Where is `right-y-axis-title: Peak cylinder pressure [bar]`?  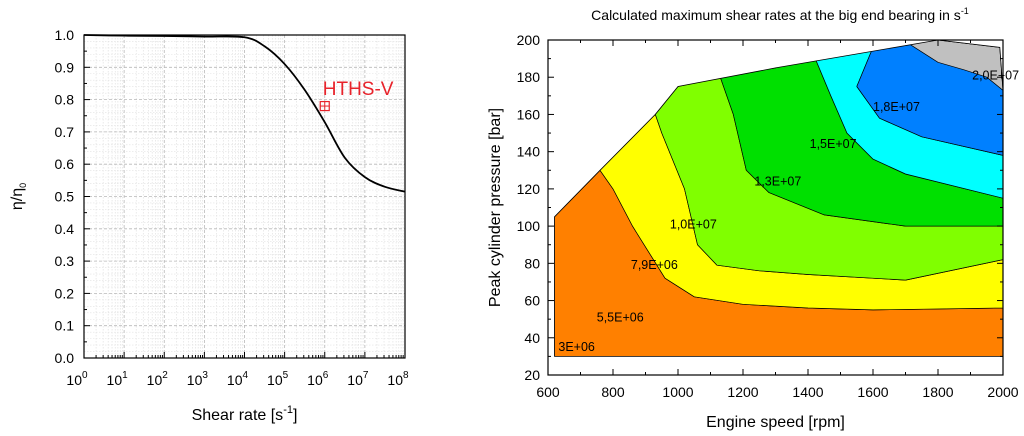 right-y-axis-title: Peak cylinder pressure [bar] is located at coordinates (495, 207).